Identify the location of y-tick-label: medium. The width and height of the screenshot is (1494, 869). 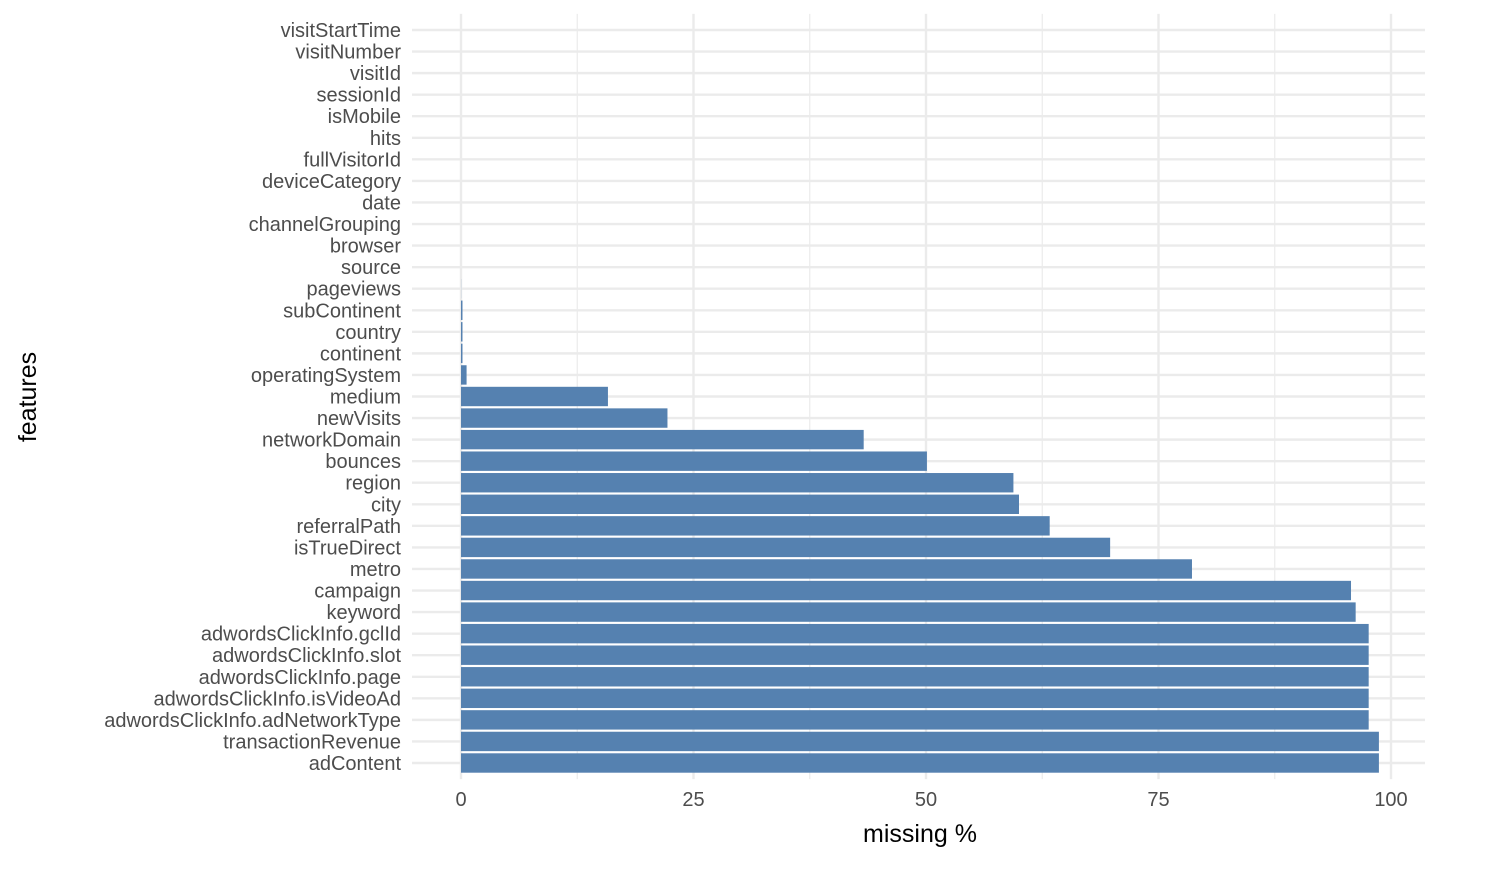
(365, 398).